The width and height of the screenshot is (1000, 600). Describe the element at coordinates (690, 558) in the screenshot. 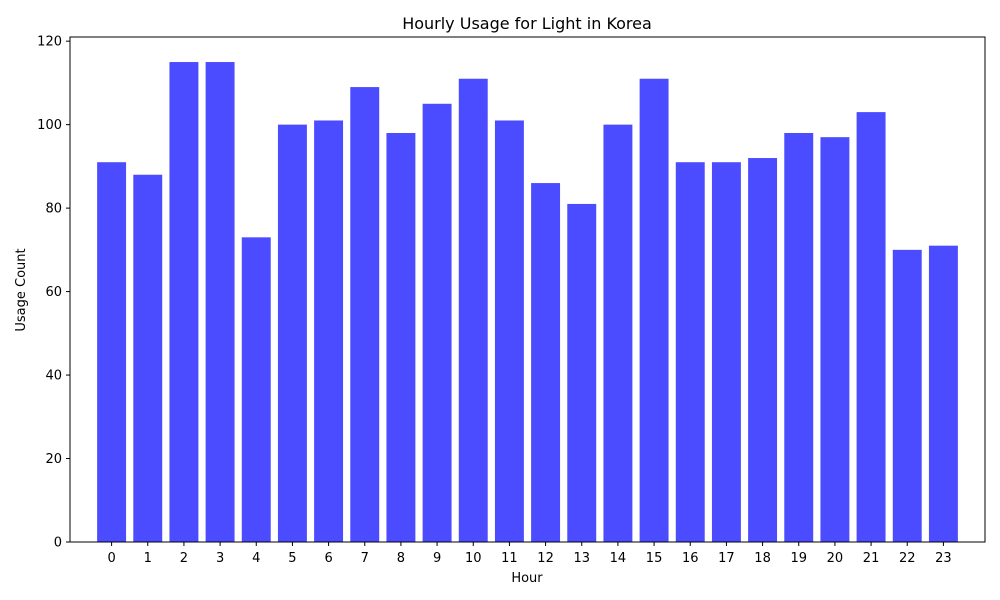

I see `x-tick-label: 16` at that location.